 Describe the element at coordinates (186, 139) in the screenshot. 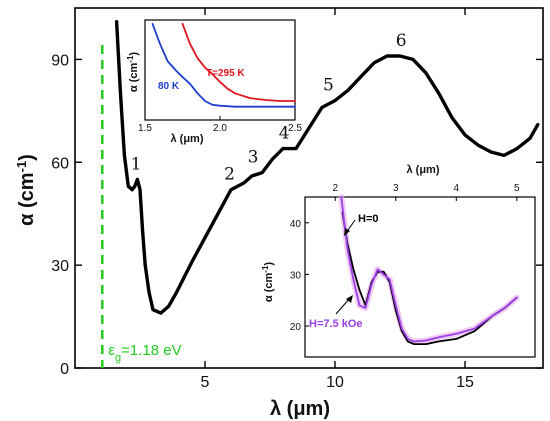

I see `inset-top-x-axis-label: λ (μm)` at that location.